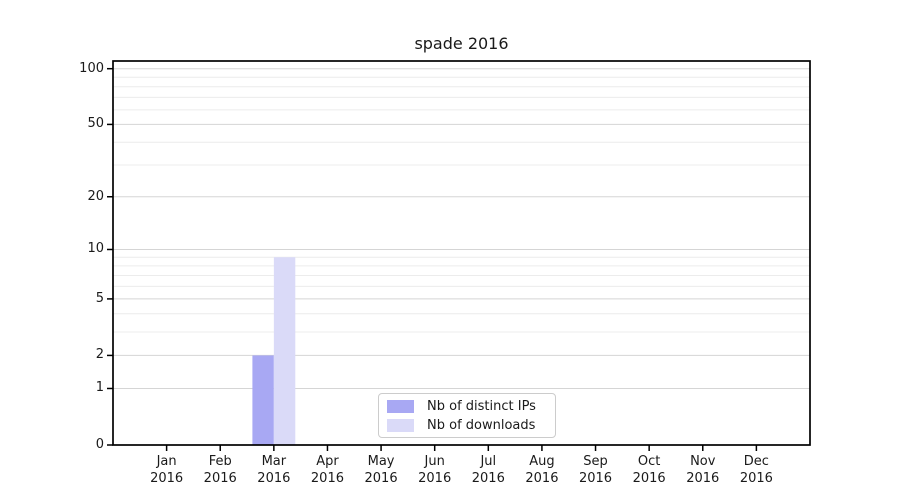 The image size is (900, 500). What do you see at coordinates (95, 124) in the screenshot?
I see `y-tick-label: 50` at bounding box center [95, 124].